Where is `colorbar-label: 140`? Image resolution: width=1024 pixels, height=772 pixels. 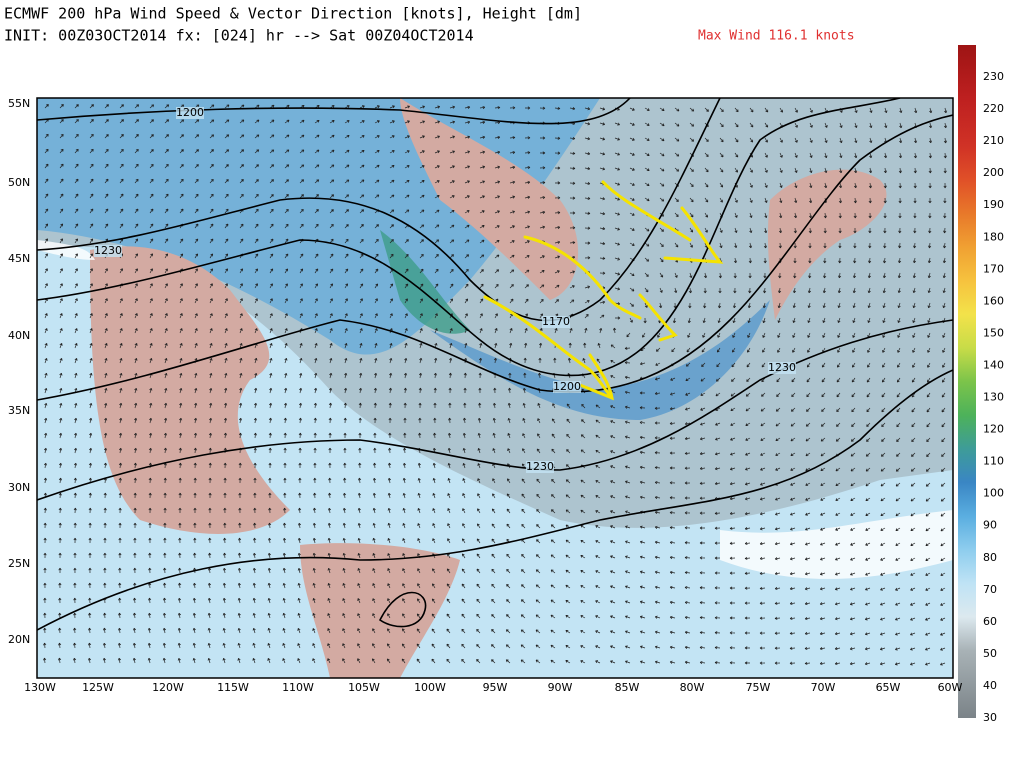 colorbar-label: 140 is located at coordinates (993, 364).